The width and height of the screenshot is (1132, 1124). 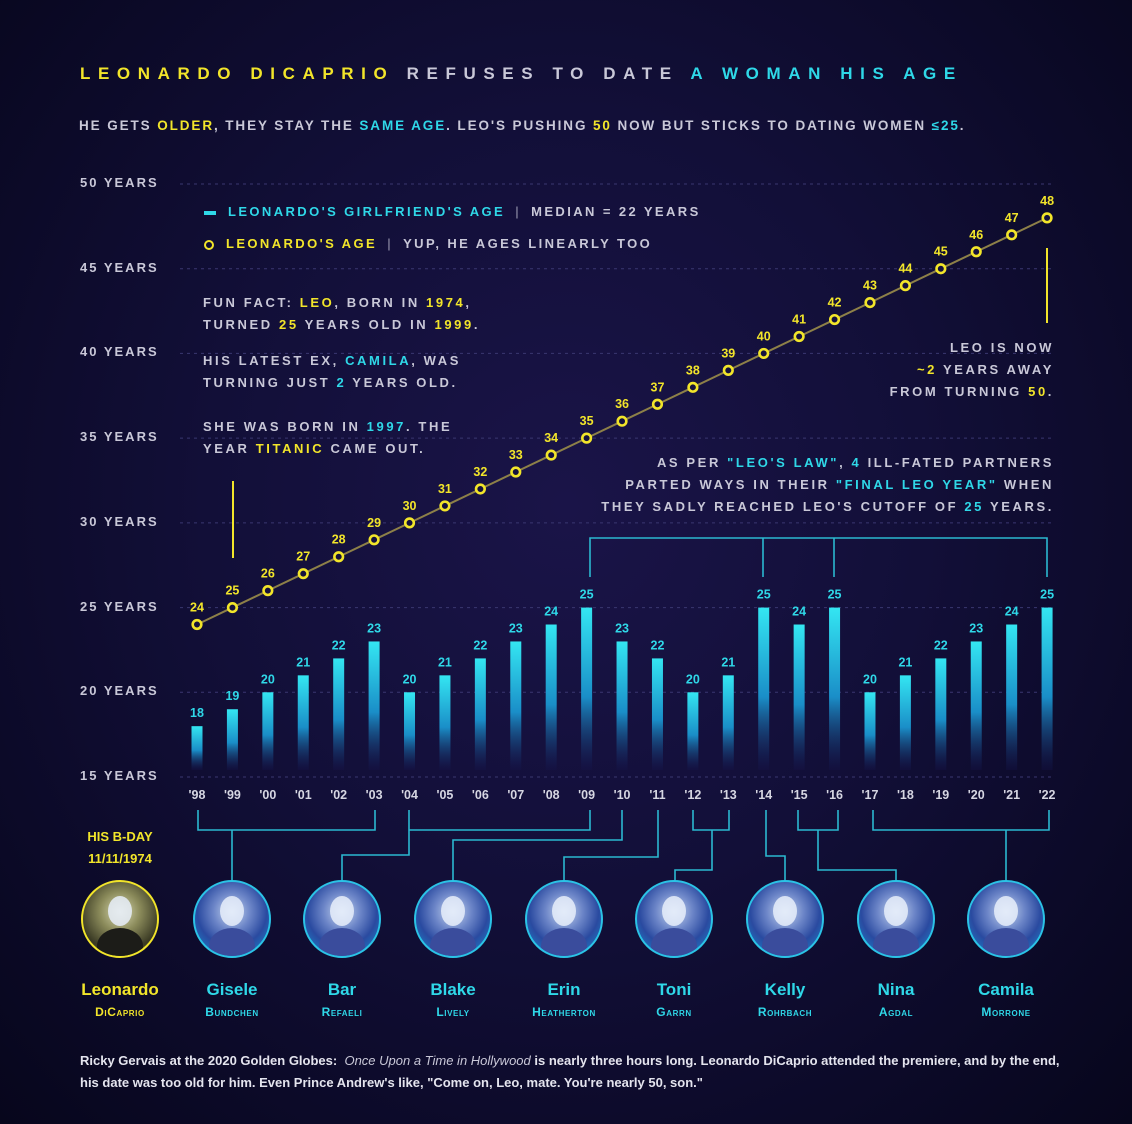 I want to click on x-tick-label: '07, so click(x=515, y=795).